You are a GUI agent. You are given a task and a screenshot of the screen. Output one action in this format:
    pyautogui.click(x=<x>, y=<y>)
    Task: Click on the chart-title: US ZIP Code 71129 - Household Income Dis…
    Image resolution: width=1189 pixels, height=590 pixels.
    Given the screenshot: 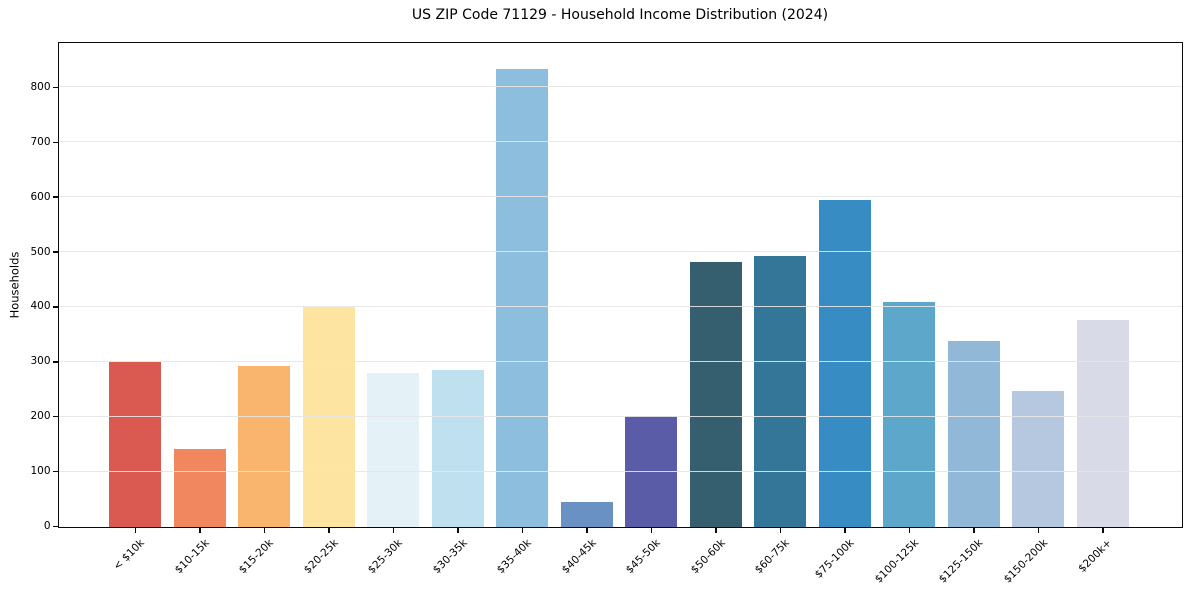 What is the action you would take?
    pyautogui.click(x=620, y=15)
    